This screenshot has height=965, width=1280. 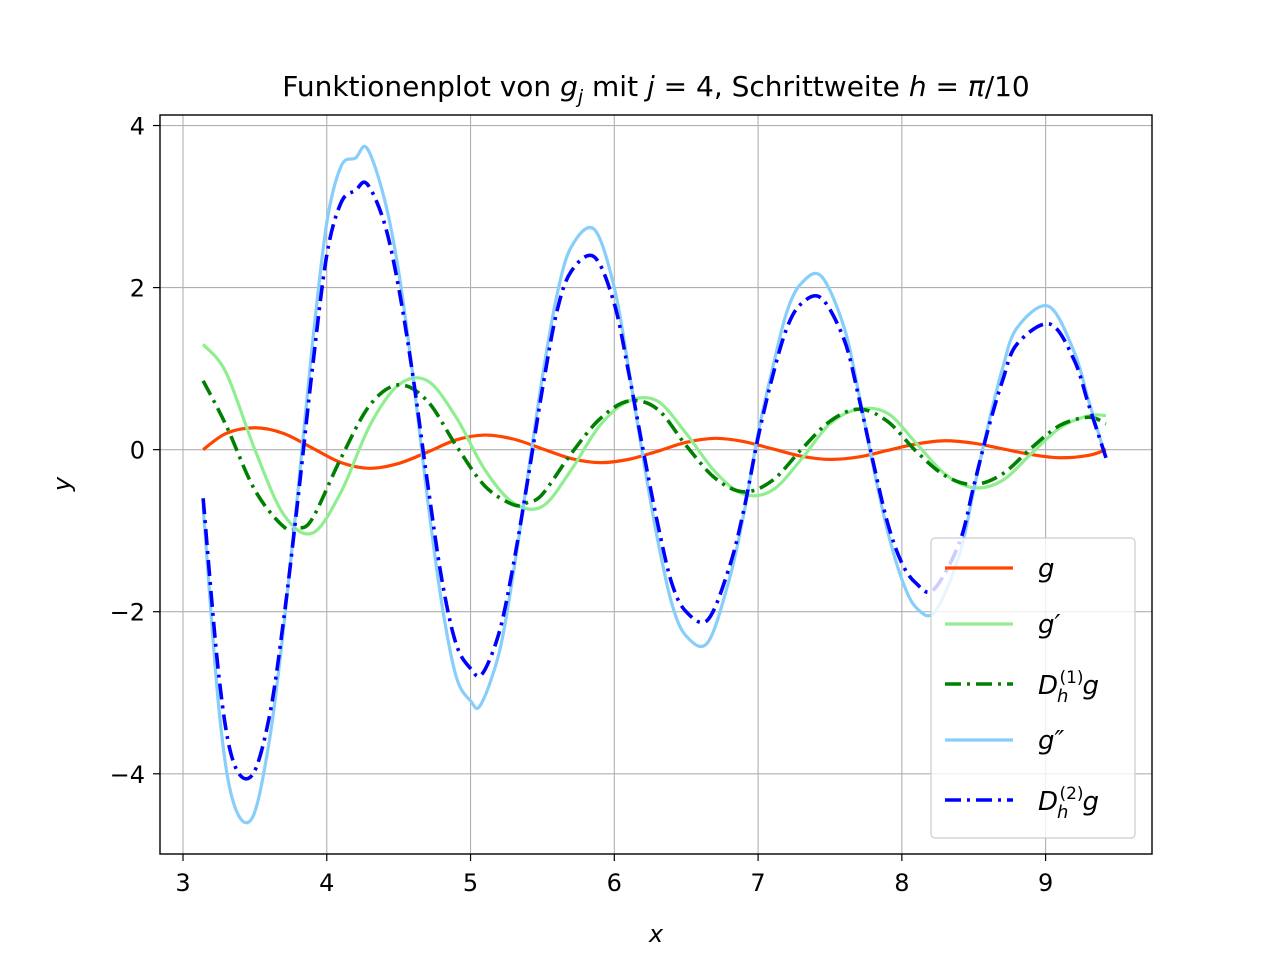 I want to click on y-tick-label: −2, so click(x=127, y=613).